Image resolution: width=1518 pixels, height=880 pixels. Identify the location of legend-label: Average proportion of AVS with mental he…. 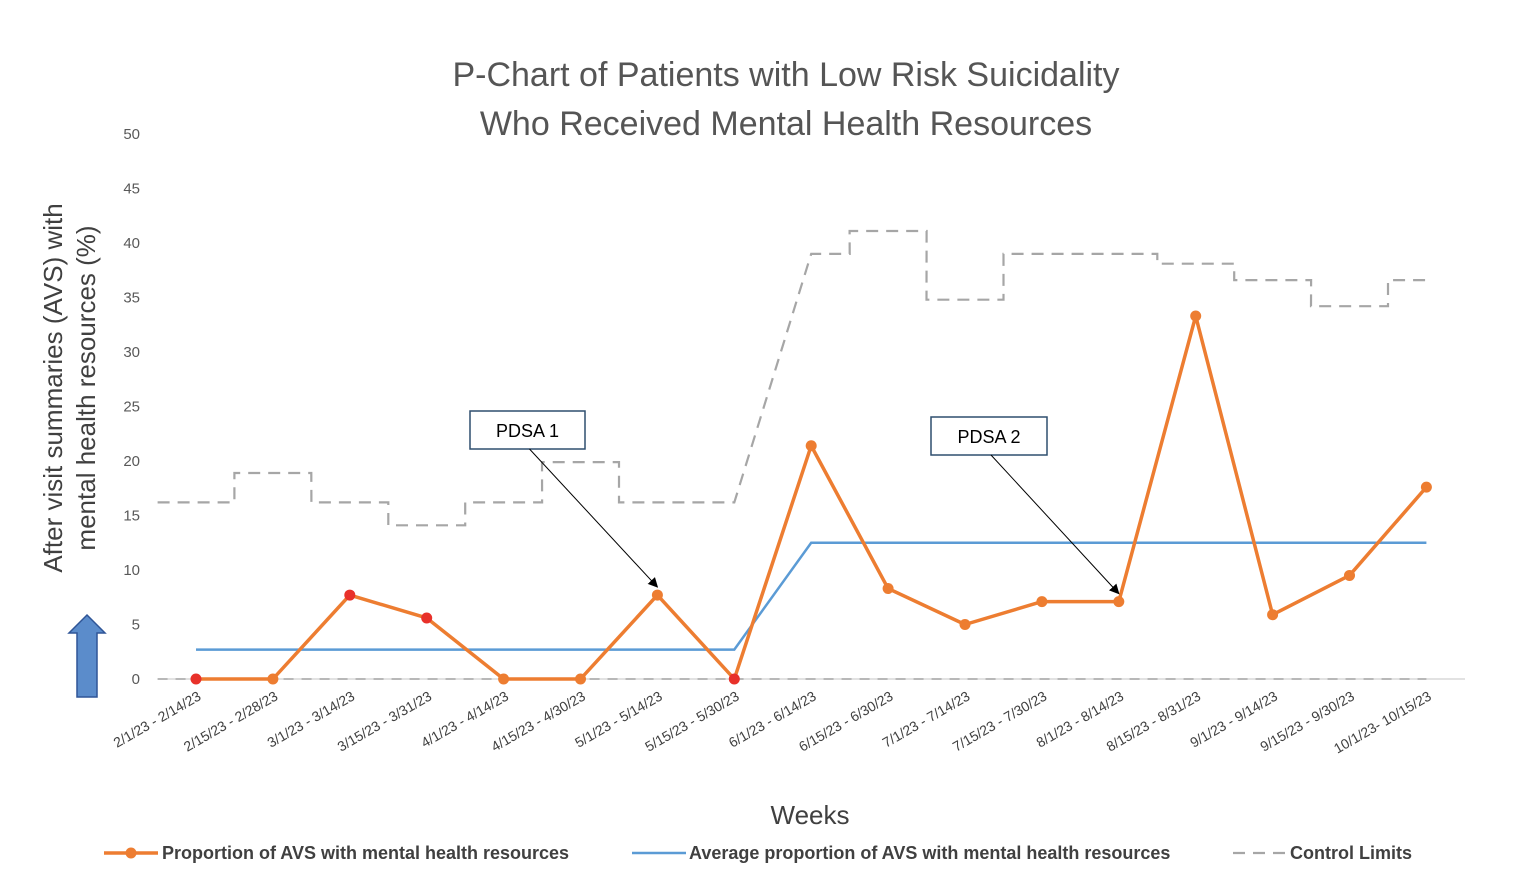
(929, 853).